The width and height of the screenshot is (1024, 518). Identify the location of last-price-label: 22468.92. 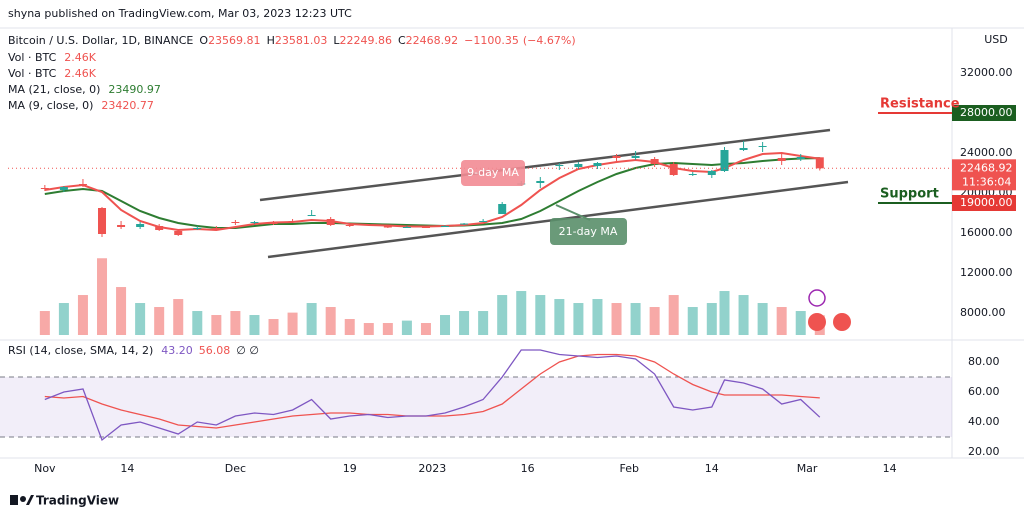
(986, 167).